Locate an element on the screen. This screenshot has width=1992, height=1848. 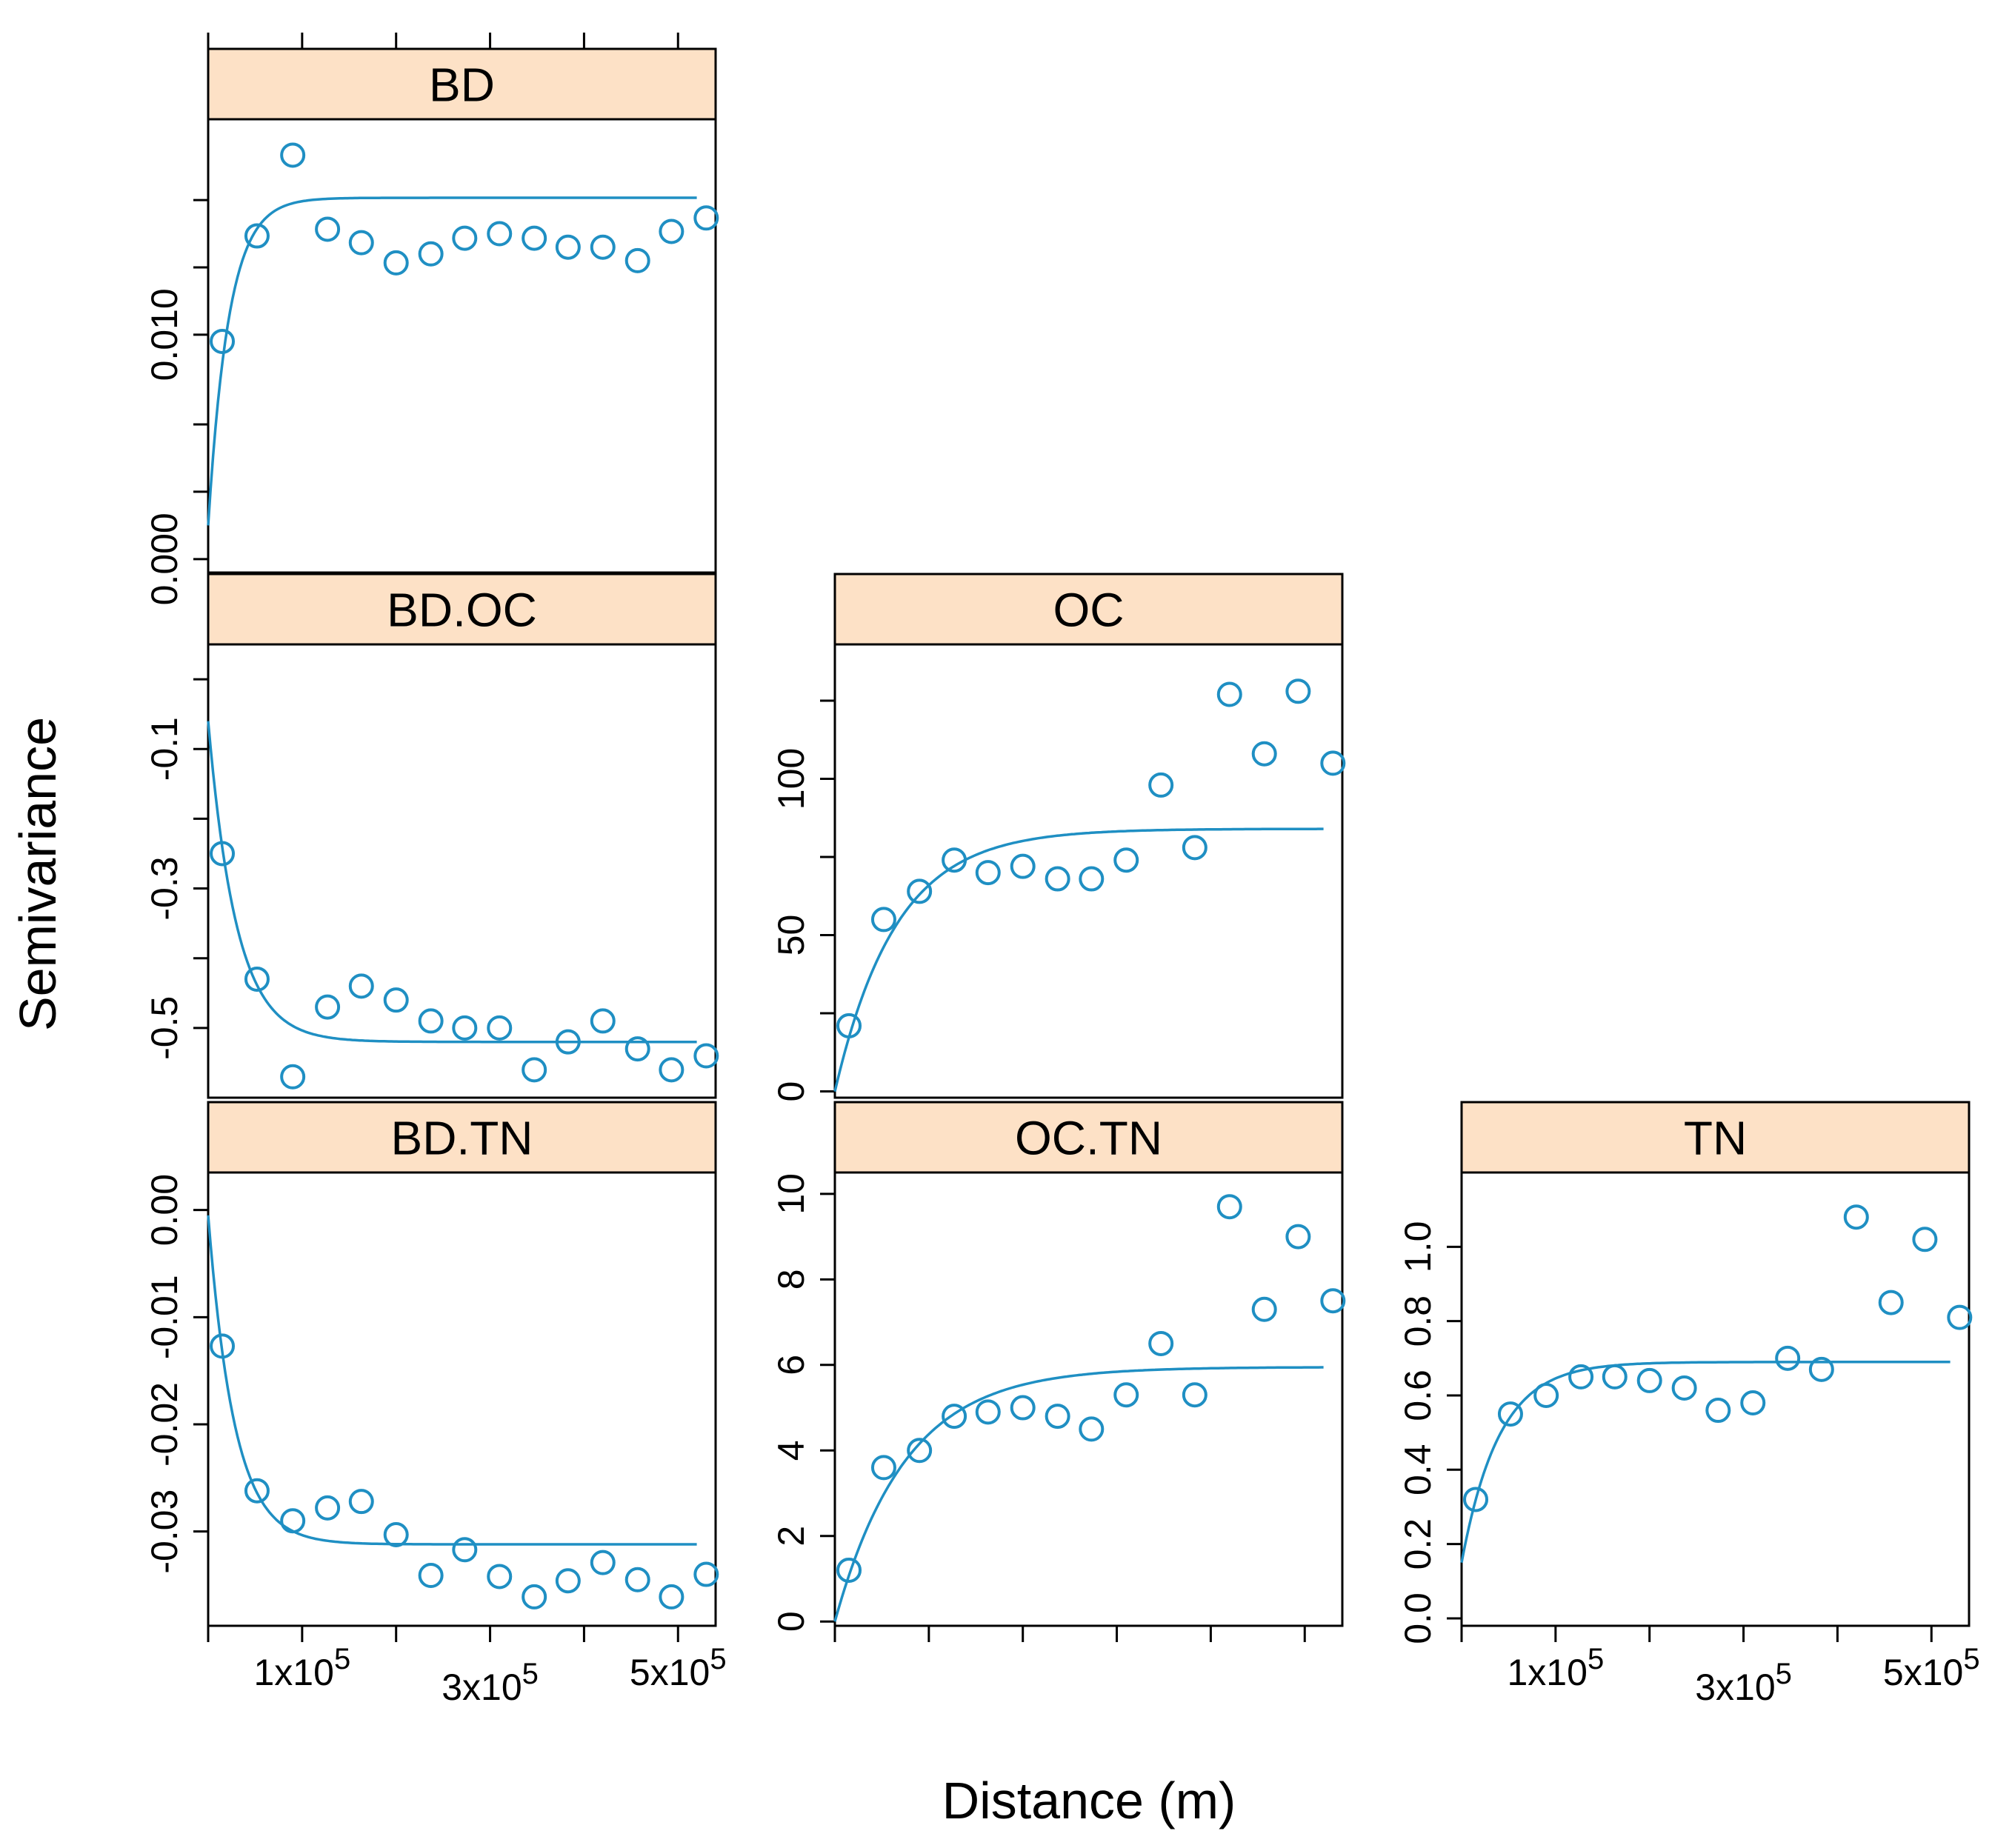
strip-label-oc-tn: OC.TN is located at coordinates (1088, 1138).